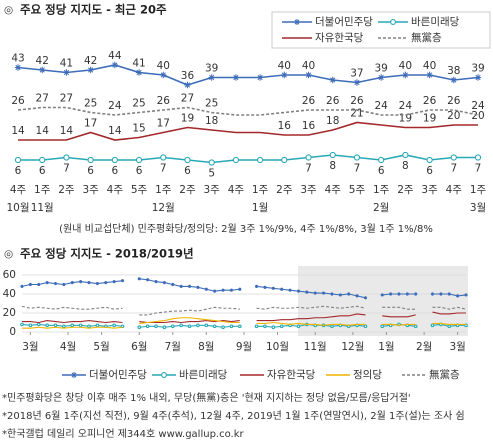 This screenshot has width=493, height=446. What do you see at coordinates (356, 74) in the screenshot?
I see `data-label: 37` at bounding box center [356, 74].